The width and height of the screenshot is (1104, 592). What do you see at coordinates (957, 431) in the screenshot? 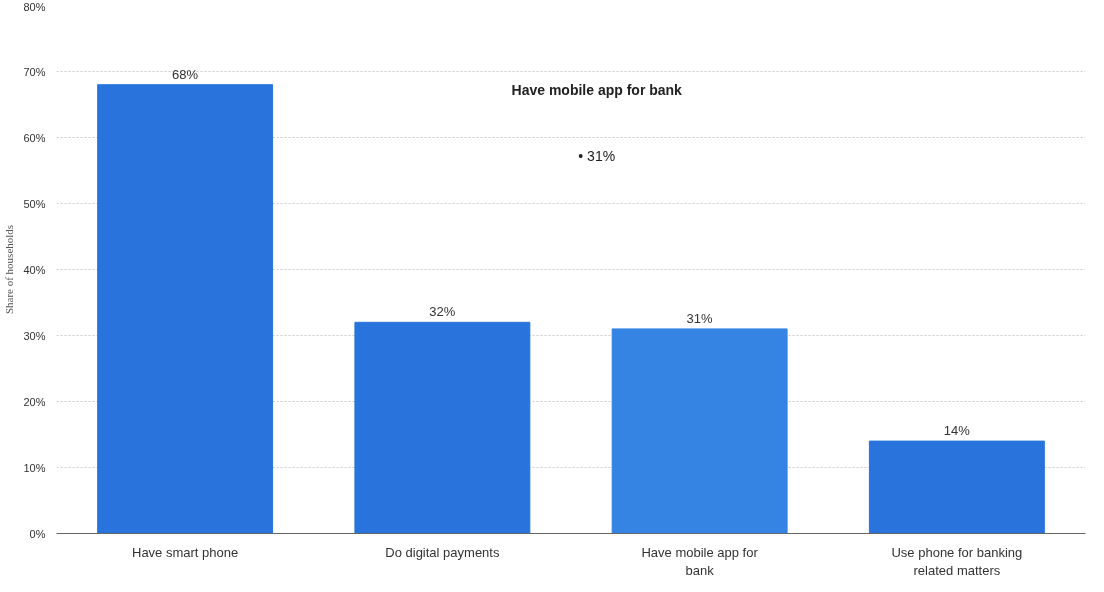
I see `data-label: 14%` at bounding box center [957, 431].